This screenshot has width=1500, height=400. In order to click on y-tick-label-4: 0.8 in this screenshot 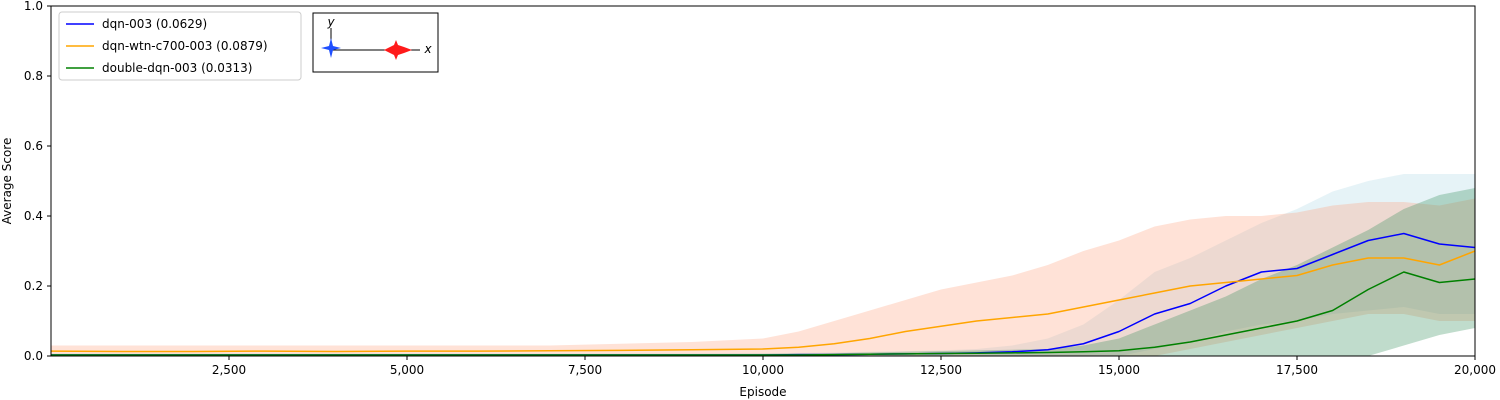, I will do `click(33, 76)`.